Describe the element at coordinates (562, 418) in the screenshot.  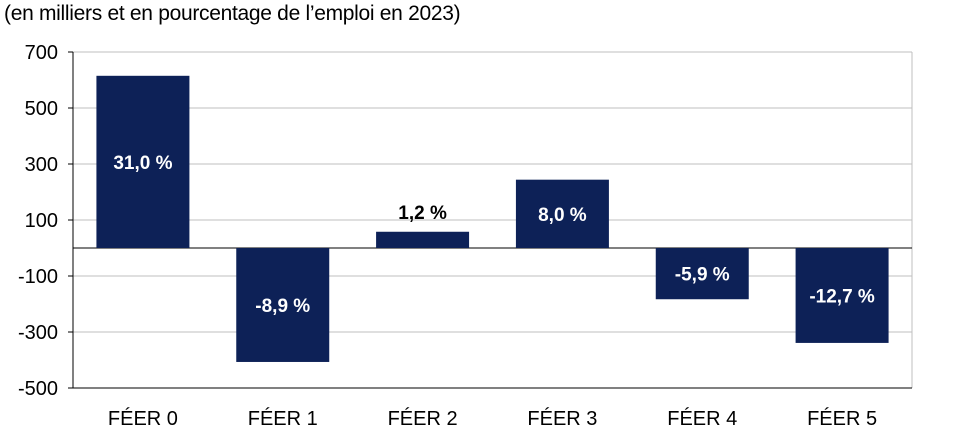
I see `category-label: FÉER 3` at that location.